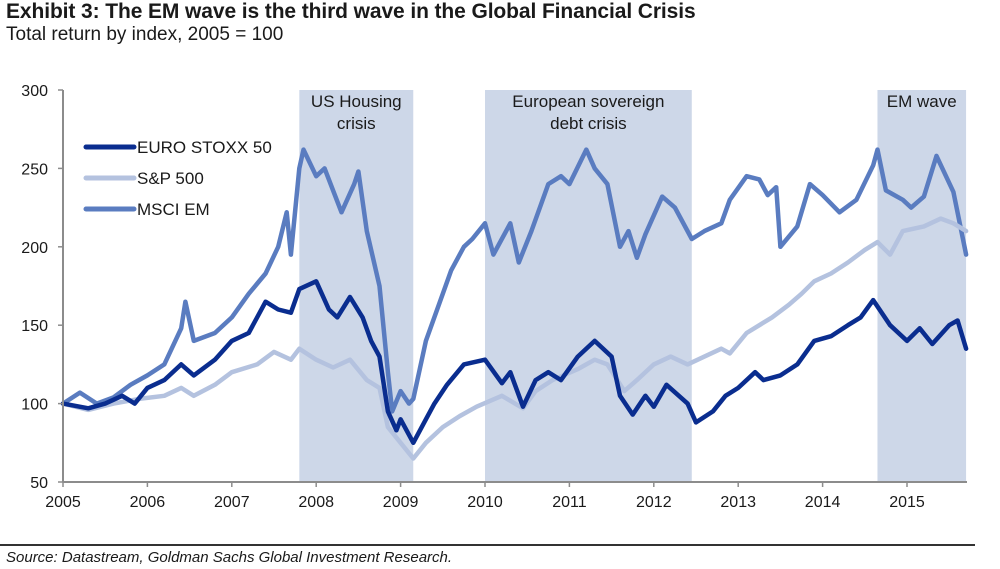 This screenshot has width=1000, height=569. What do you see at coordinates (485, 502) in the screenshot?
I see `x-tick-label: 2010` at bounding box center [485, 502].